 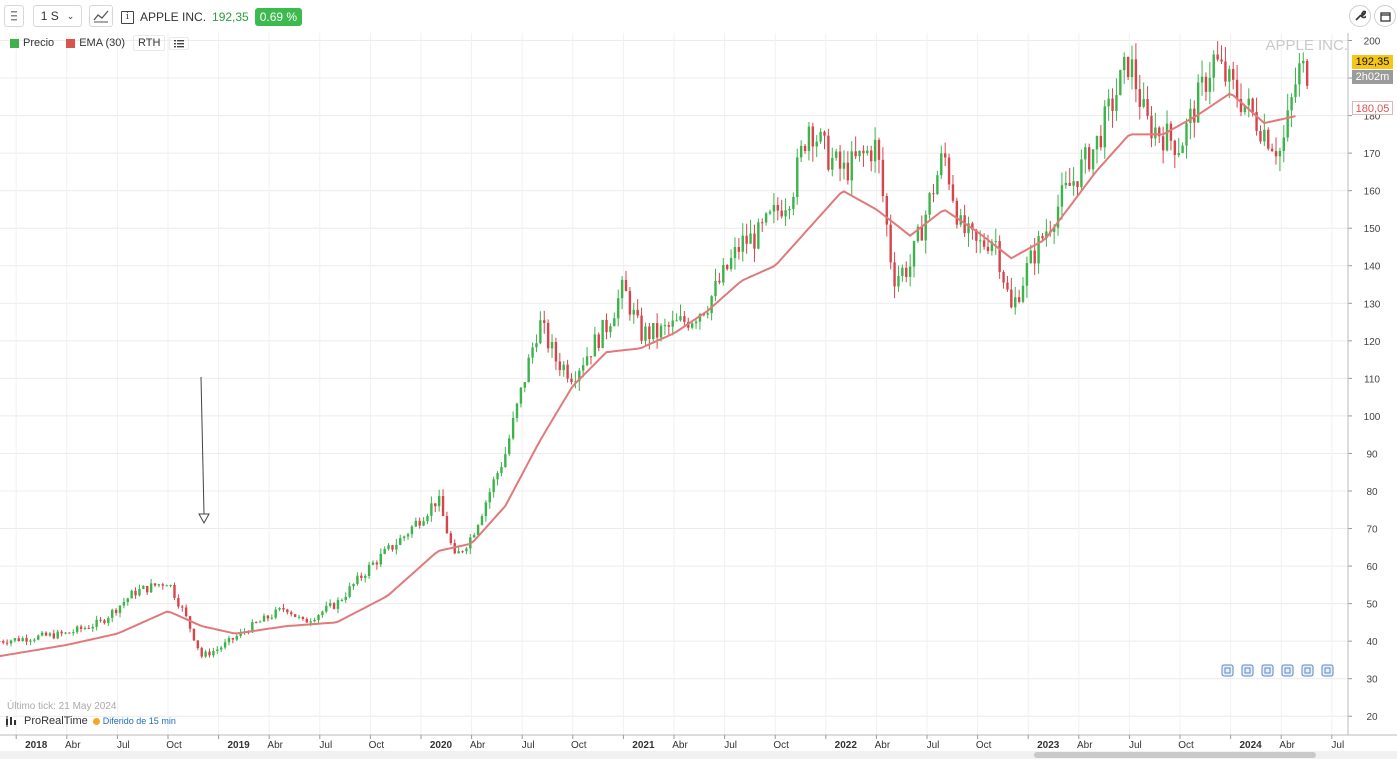 I want to click on price-swatch, so click(x=14, y=43).